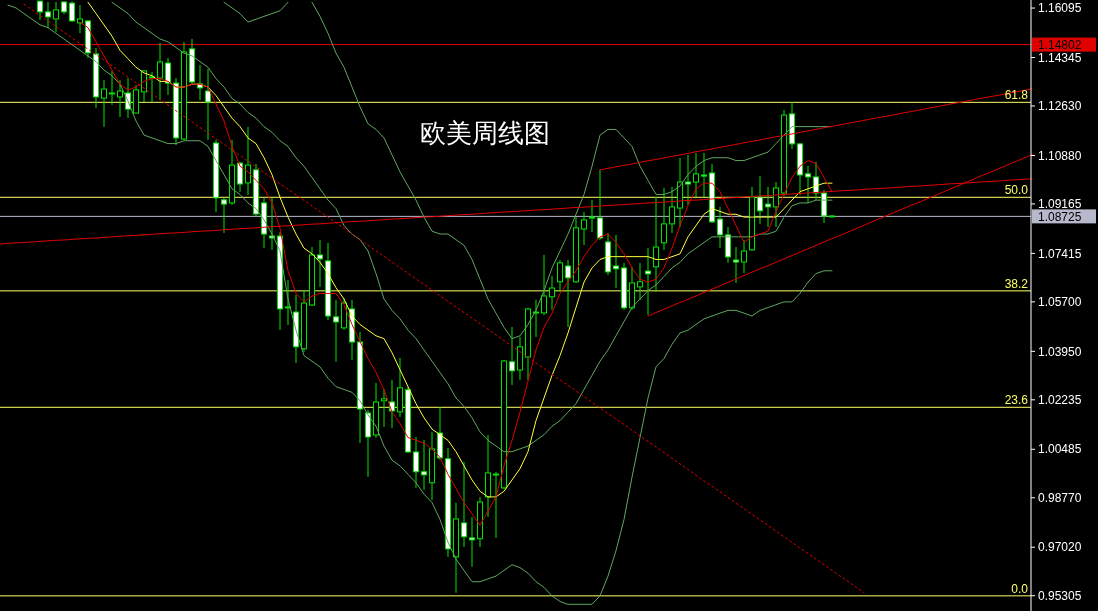  Describe the element at coordinates (1060, 547) in the screenshot. I see `y-tick-label: 0.97020` at that location.